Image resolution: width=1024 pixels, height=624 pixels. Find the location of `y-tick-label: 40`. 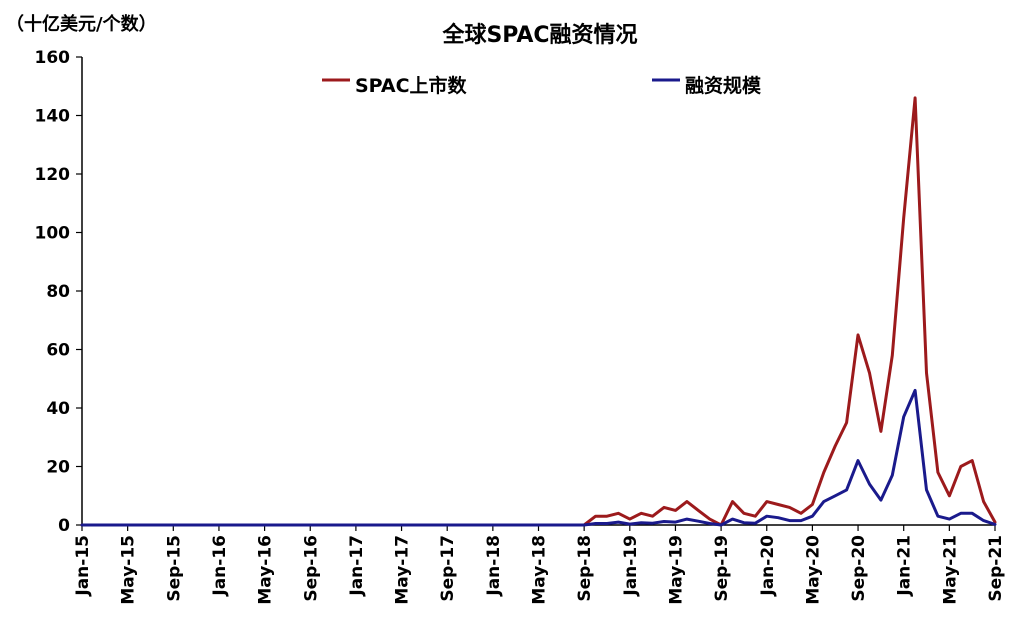

y-tick-label: 40 is located at coordinates (58, 409).